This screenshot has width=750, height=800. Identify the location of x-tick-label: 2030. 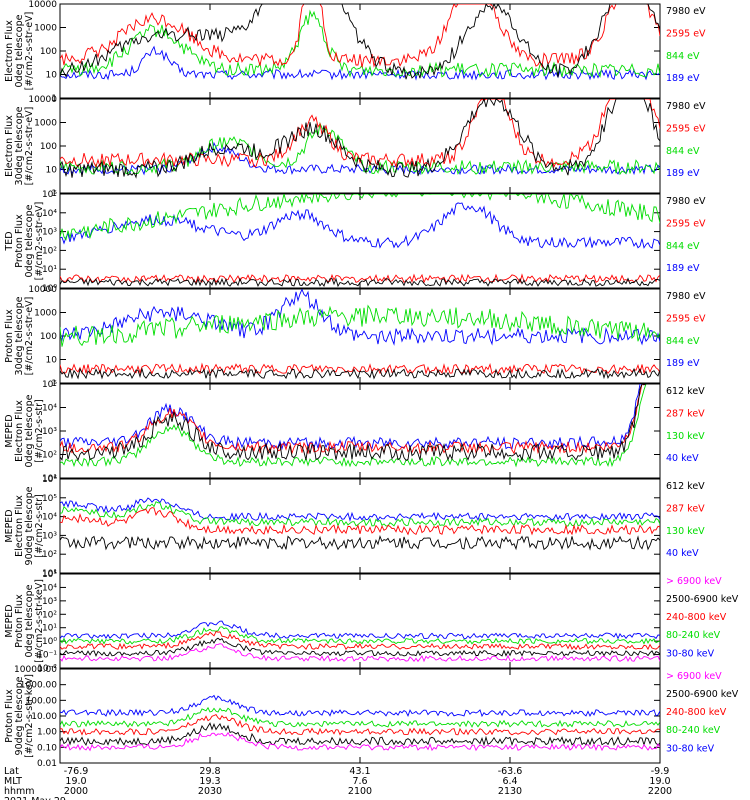
(210, 791).